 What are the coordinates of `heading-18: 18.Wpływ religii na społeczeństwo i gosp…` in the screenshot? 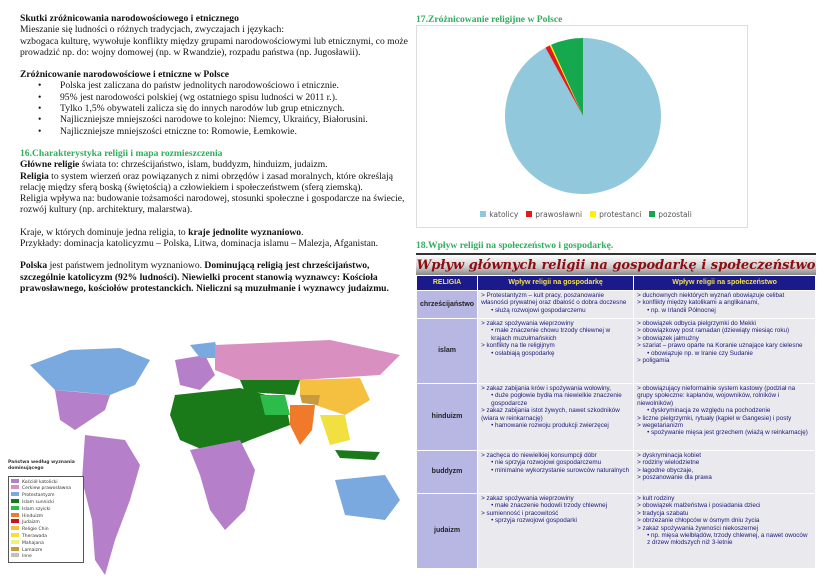 It's located at (515, 245).